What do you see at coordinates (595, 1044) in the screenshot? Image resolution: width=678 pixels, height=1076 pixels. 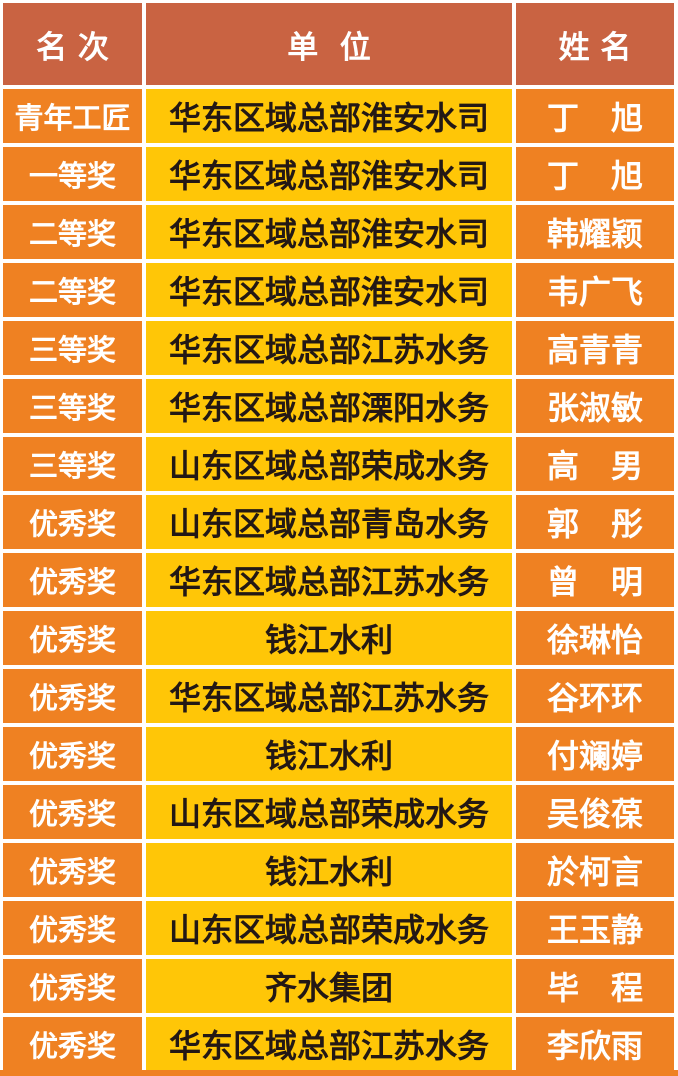 I see `name-cell: 李欣雨` at bounding box center [595, 1044].